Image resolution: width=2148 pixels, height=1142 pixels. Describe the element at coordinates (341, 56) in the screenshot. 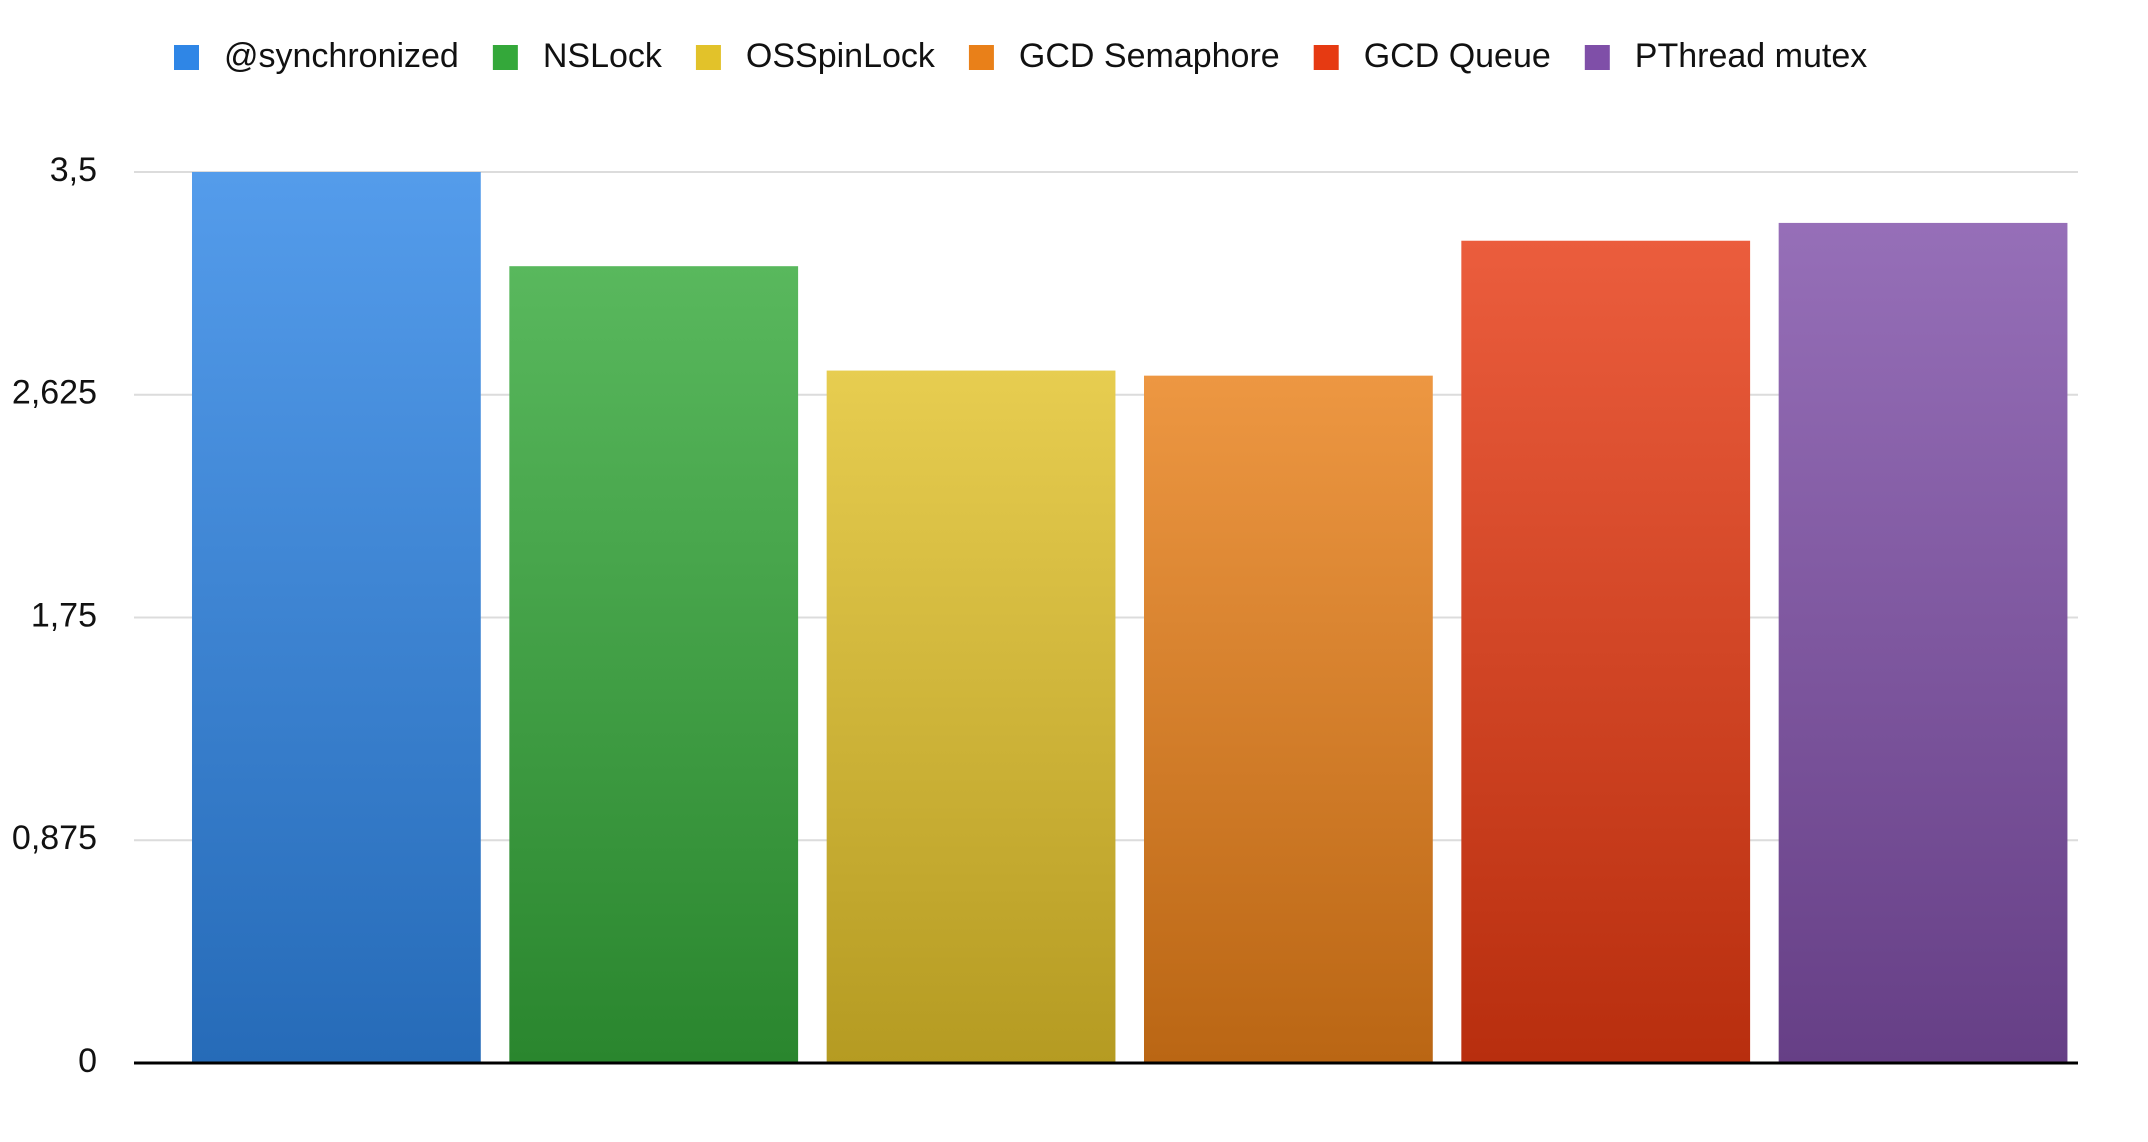

I see `legend-label: @synchronized` at that location.